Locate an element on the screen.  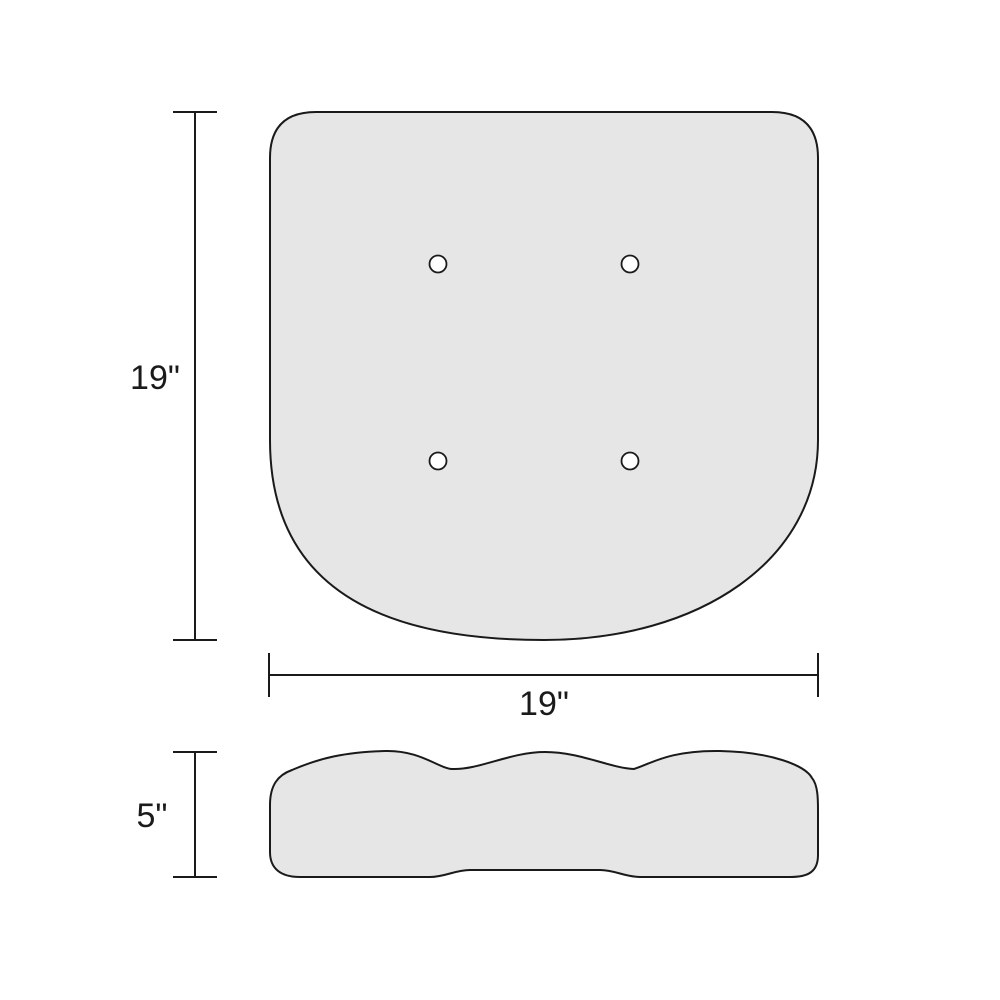
height-label: 19" is located at coordinates (155, 378).